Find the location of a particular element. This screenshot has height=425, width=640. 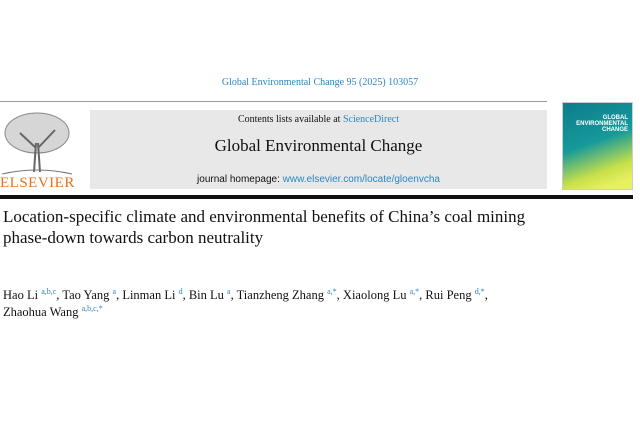

elsevier-tree-logo is located at coordinates (37, 143).